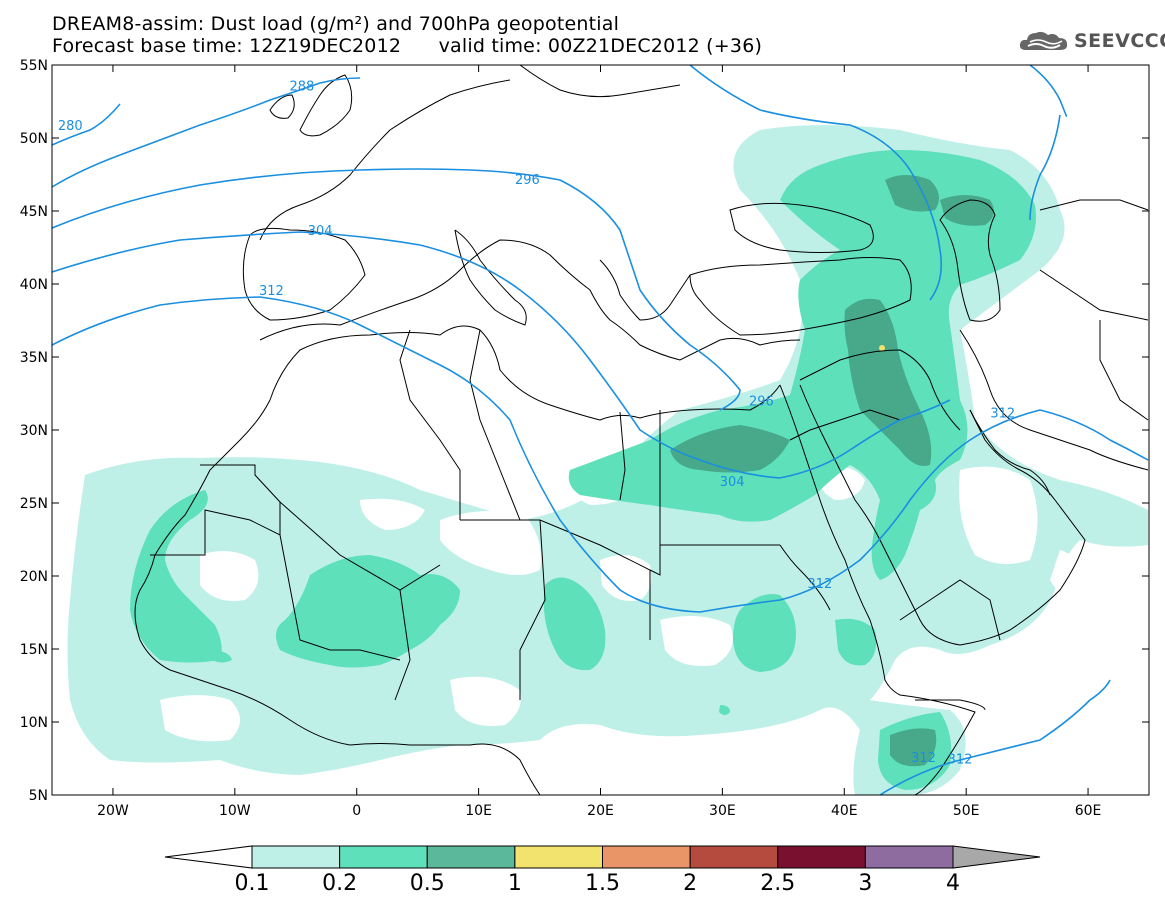 This screenshot has width=1165, height=907. I want to click on lon-tick-label: 60E, so click(1088, 811).